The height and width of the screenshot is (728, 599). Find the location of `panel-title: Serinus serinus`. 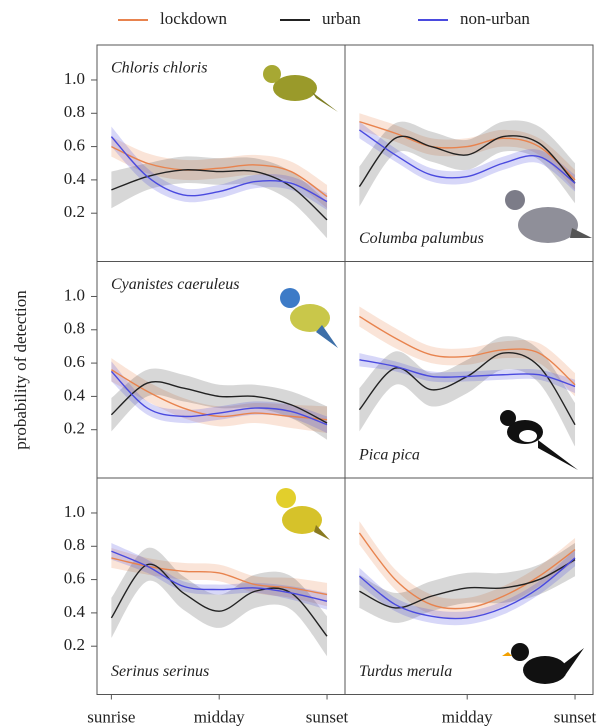

panel-title: Serinus serinus is located at coordinates (160, 671).